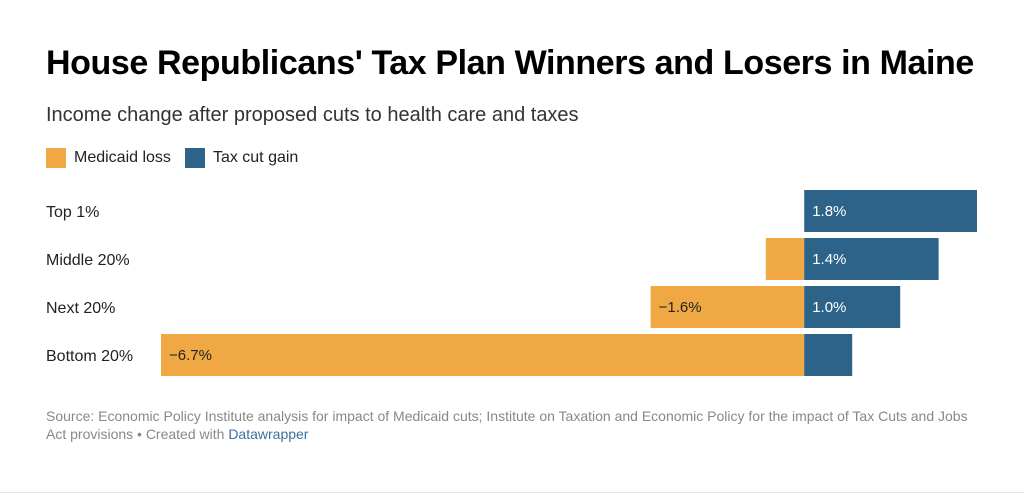  I want to click on row-label: Top 1%, so click(72, 212).